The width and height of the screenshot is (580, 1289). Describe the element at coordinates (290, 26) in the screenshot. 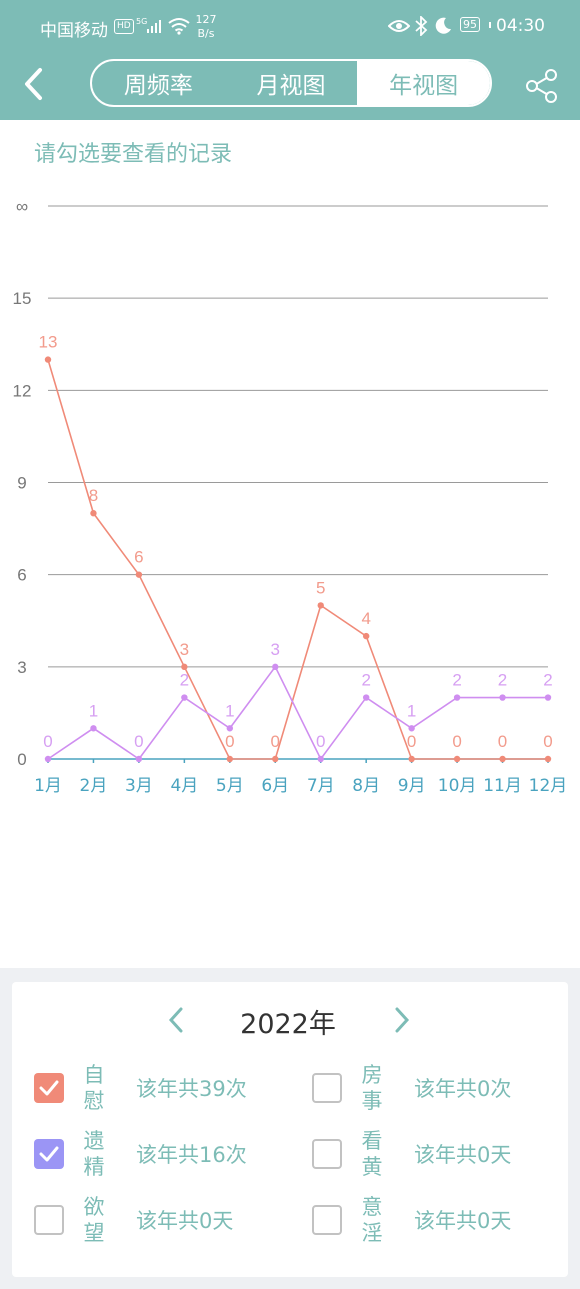

I see `status-bar: 中国移动 HD 5G 127 B/s 95 04:30` at that location.